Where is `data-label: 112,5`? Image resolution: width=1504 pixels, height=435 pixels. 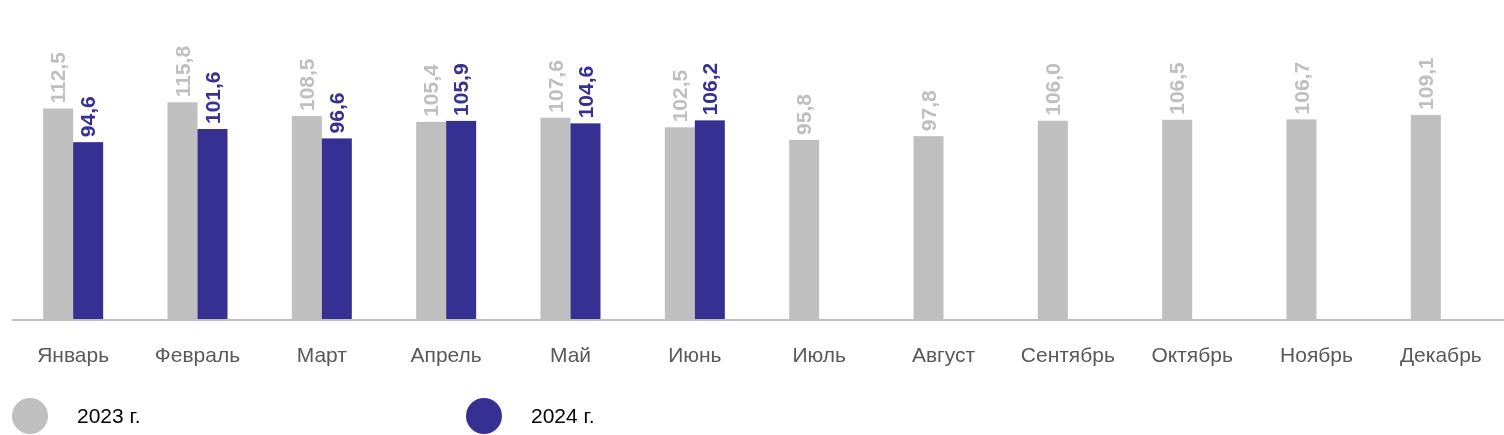
data-label: 112,5 is located at coordinates (58, 77).